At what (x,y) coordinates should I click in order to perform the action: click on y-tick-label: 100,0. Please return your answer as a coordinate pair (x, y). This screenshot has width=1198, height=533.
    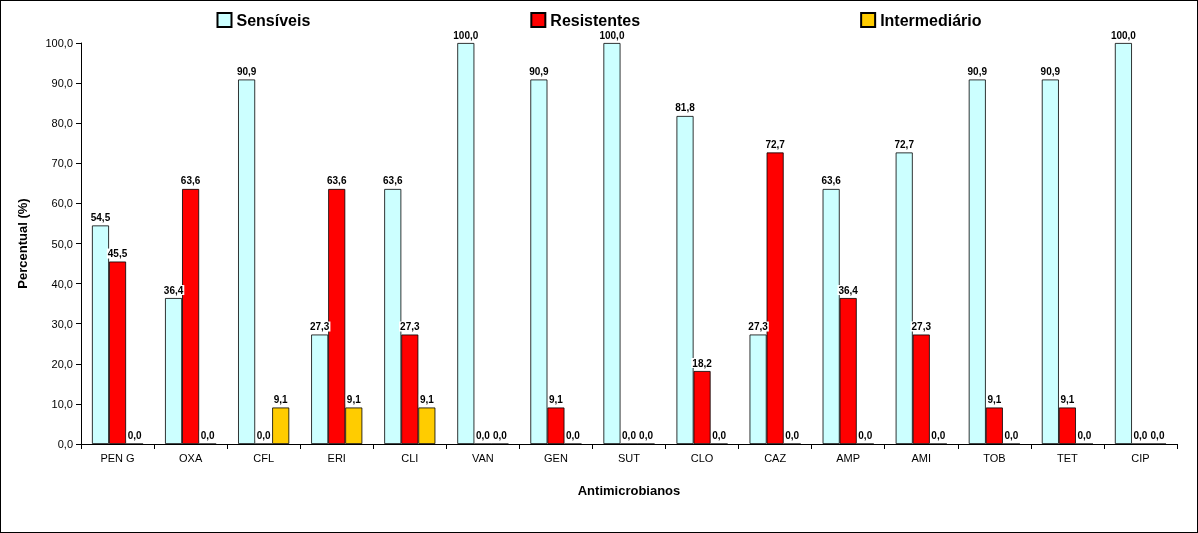
    Looking at the image, I should click on (59, 43).